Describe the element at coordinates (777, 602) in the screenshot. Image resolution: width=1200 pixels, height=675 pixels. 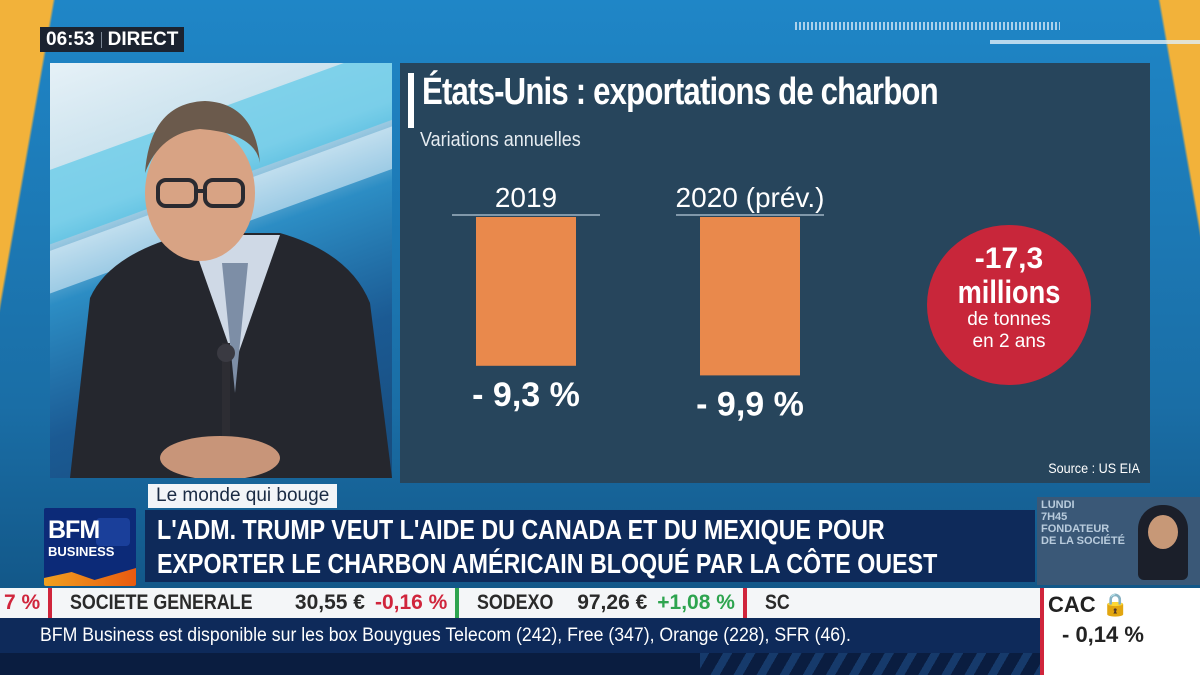
I see `ticker-name: SC` at that location.